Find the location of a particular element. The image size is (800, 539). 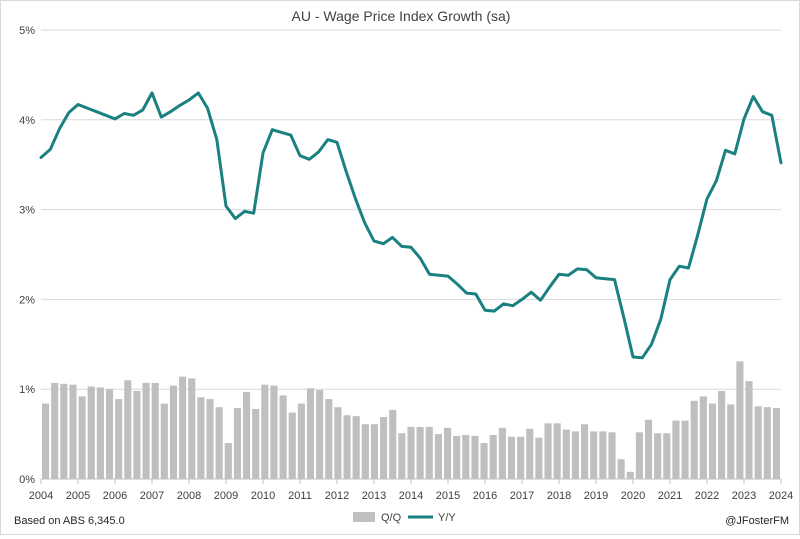

x-tick-label: 2014 is located at coordinates (411, 496).